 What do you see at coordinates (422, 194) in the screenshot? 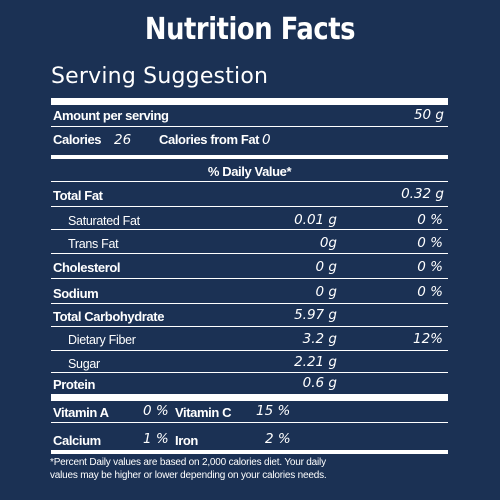
I see `nutrient-dv-total-fat: 0.32 g` at bounding box center [422, 194].